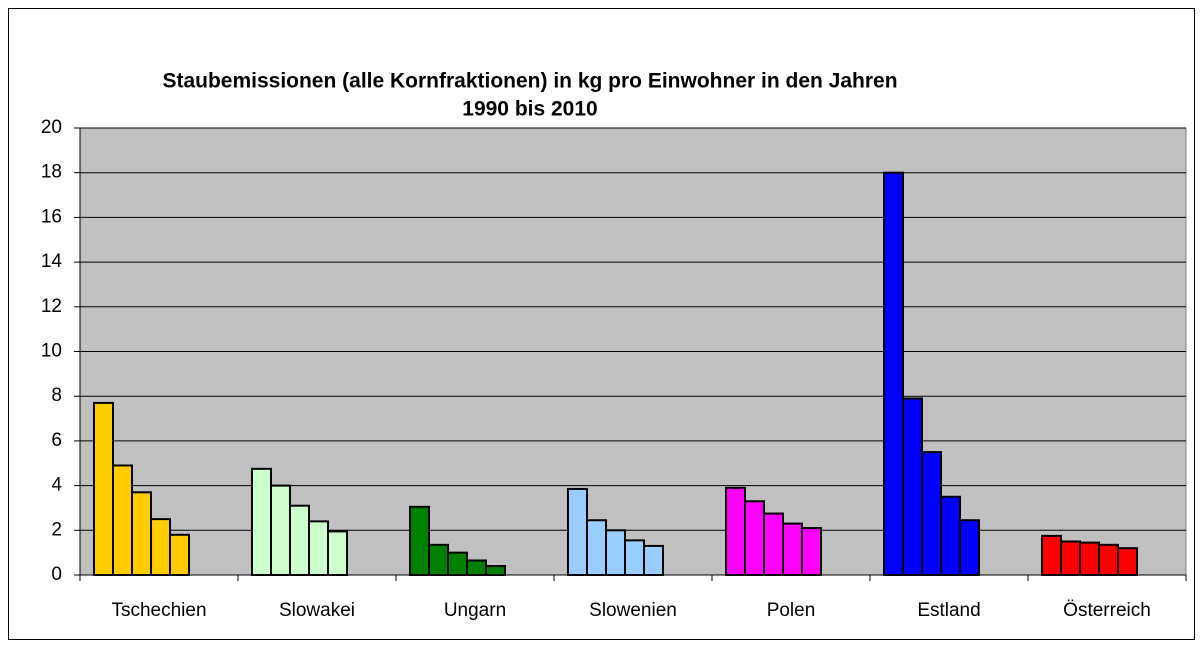 Image resolution: width=1203 pixels, height=648 pixels. I want to click on x-tick-label: Estland, so click(948, 610).